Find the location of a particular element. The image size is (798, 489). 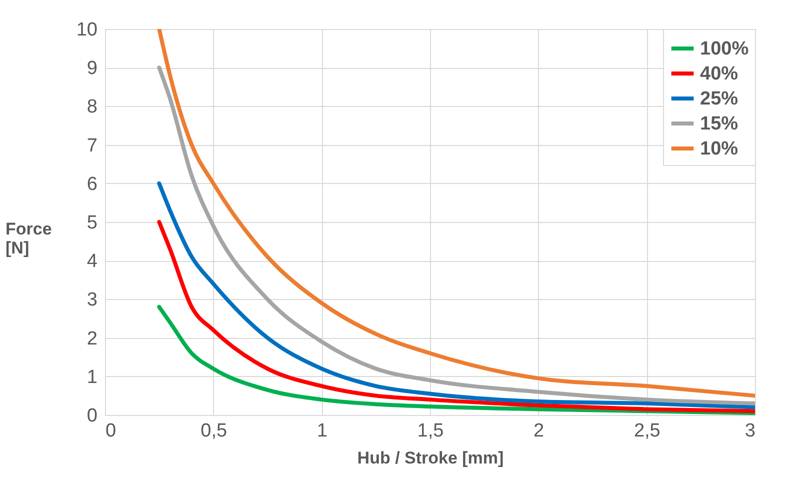

y-tick-label: 6 is located at coordinates (92, 184).